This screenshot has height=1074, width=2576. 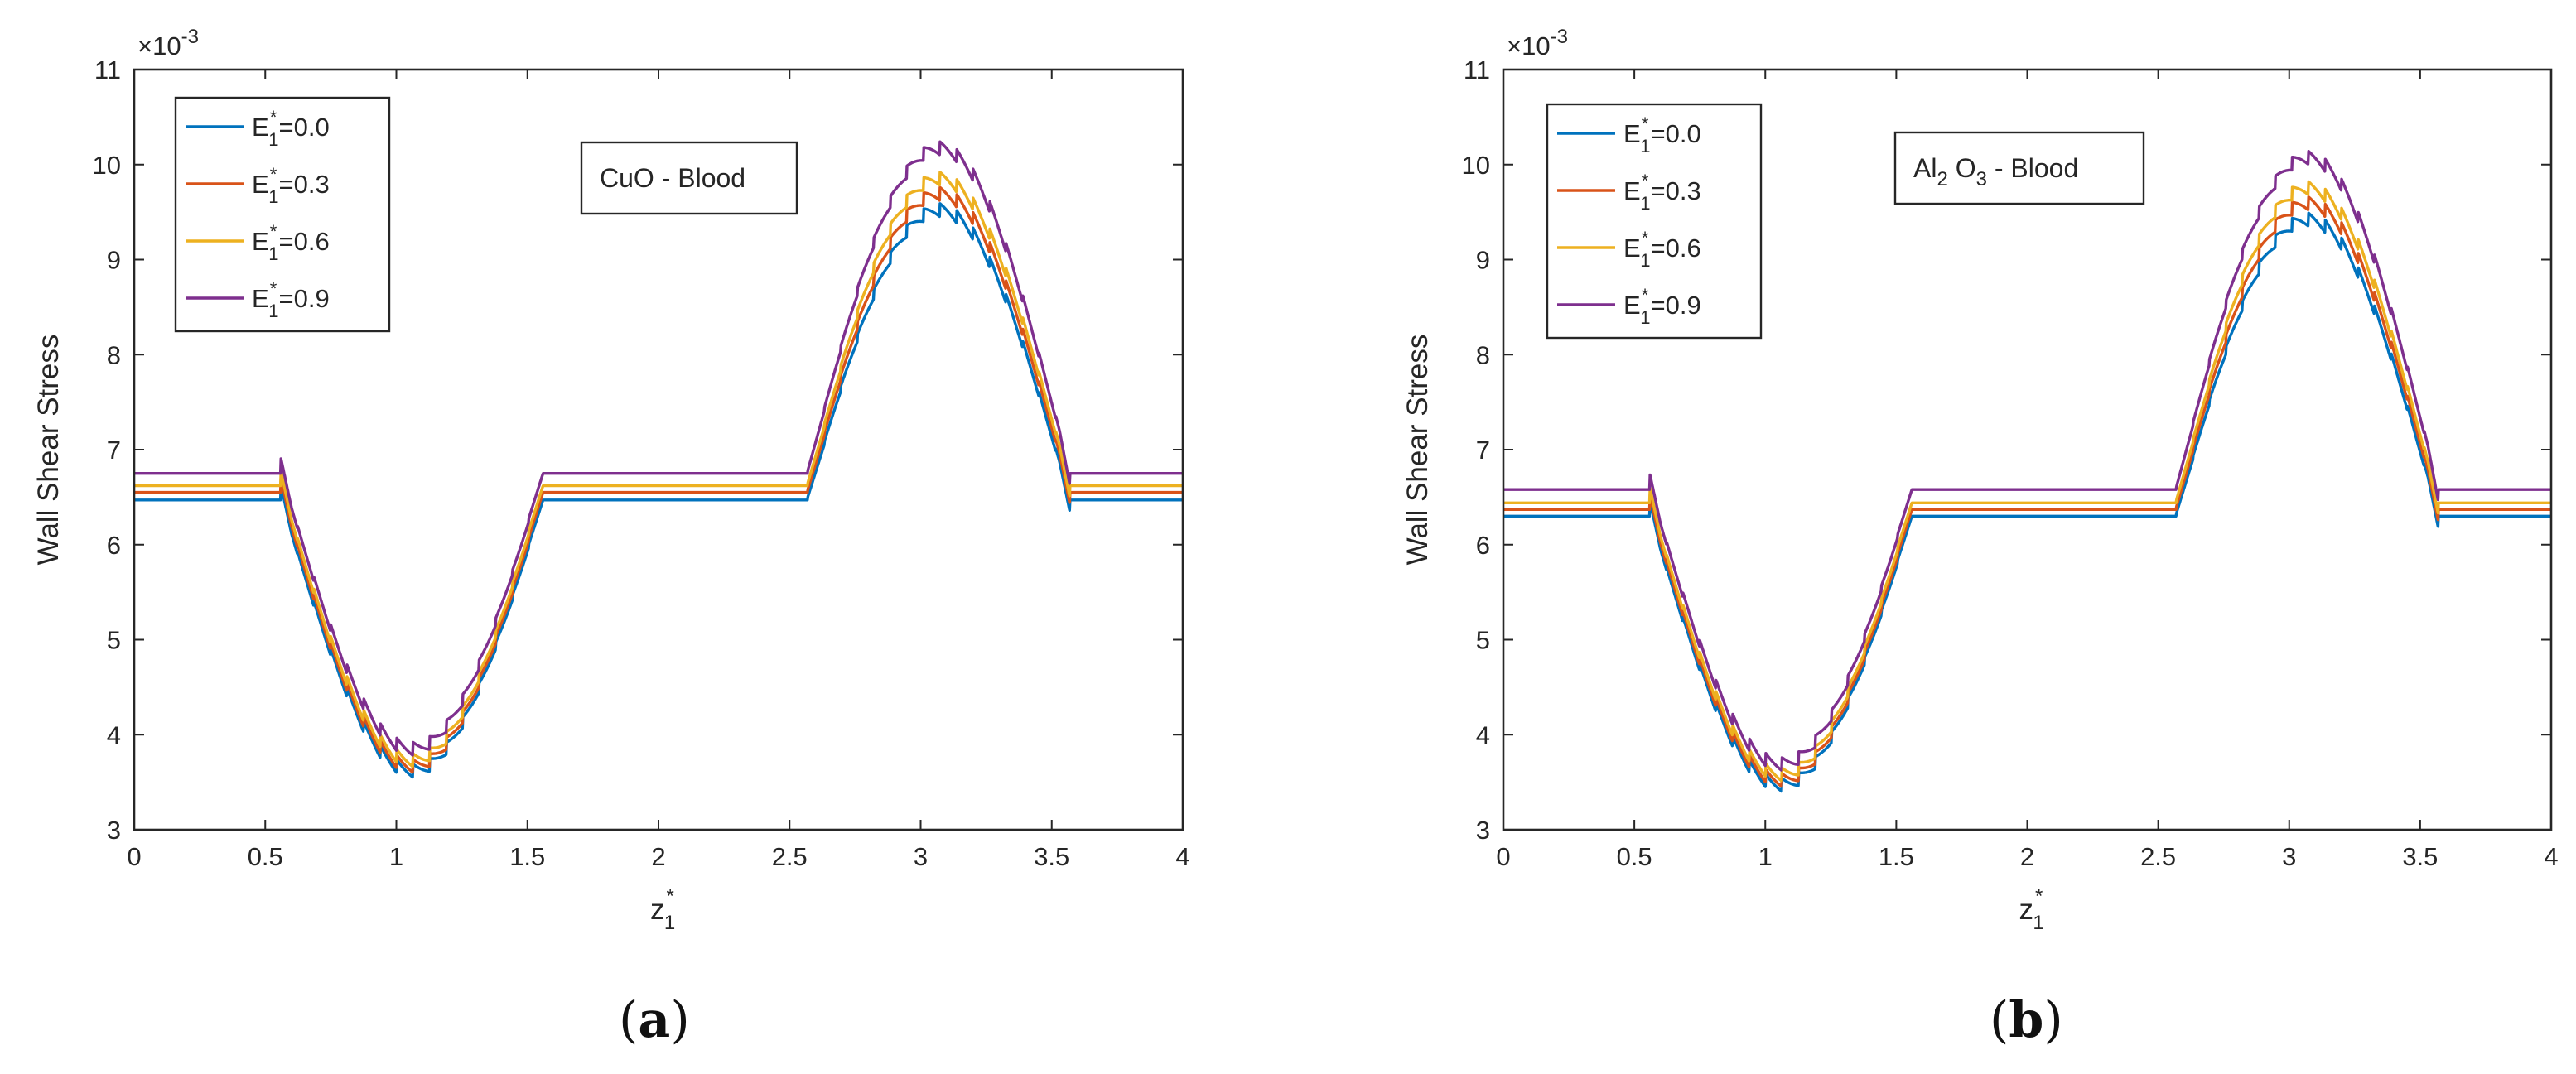 I want to click on subfigure-label: (a), so click(x=654, y=1020).